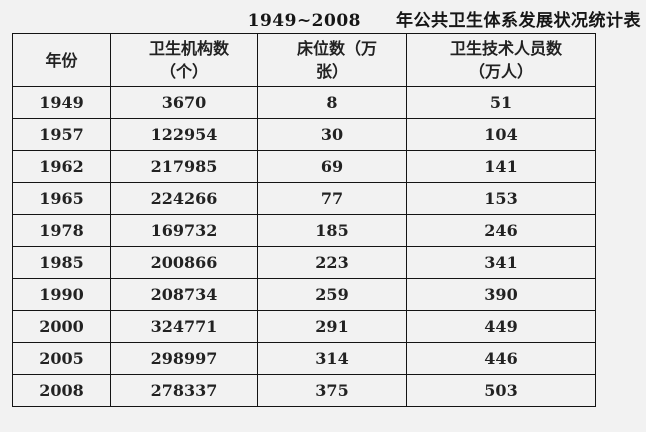  I want to click on table-row: 2000 324771 291 449, so click(304, 326).